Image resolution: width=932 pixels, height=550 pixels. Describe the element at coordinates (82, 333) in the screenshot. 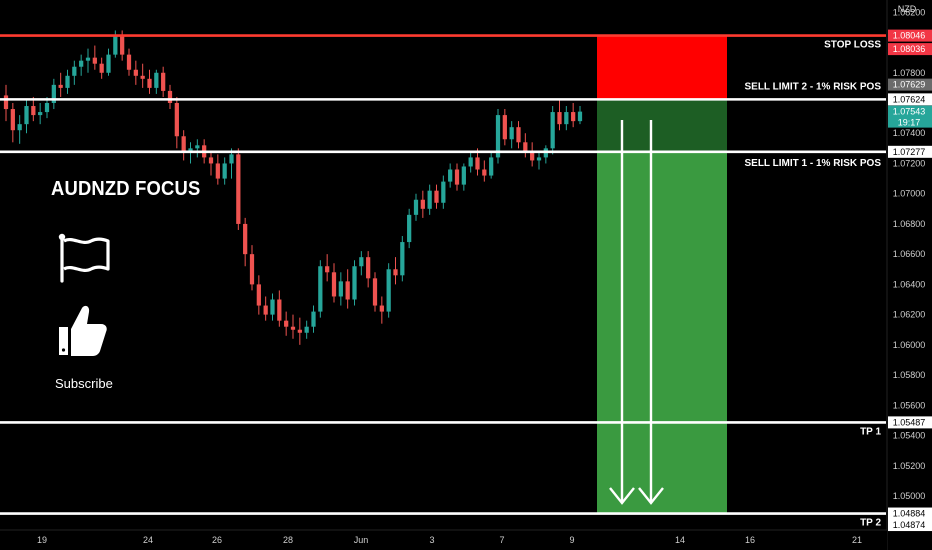

I see `thumbs-up-icon` at that location.